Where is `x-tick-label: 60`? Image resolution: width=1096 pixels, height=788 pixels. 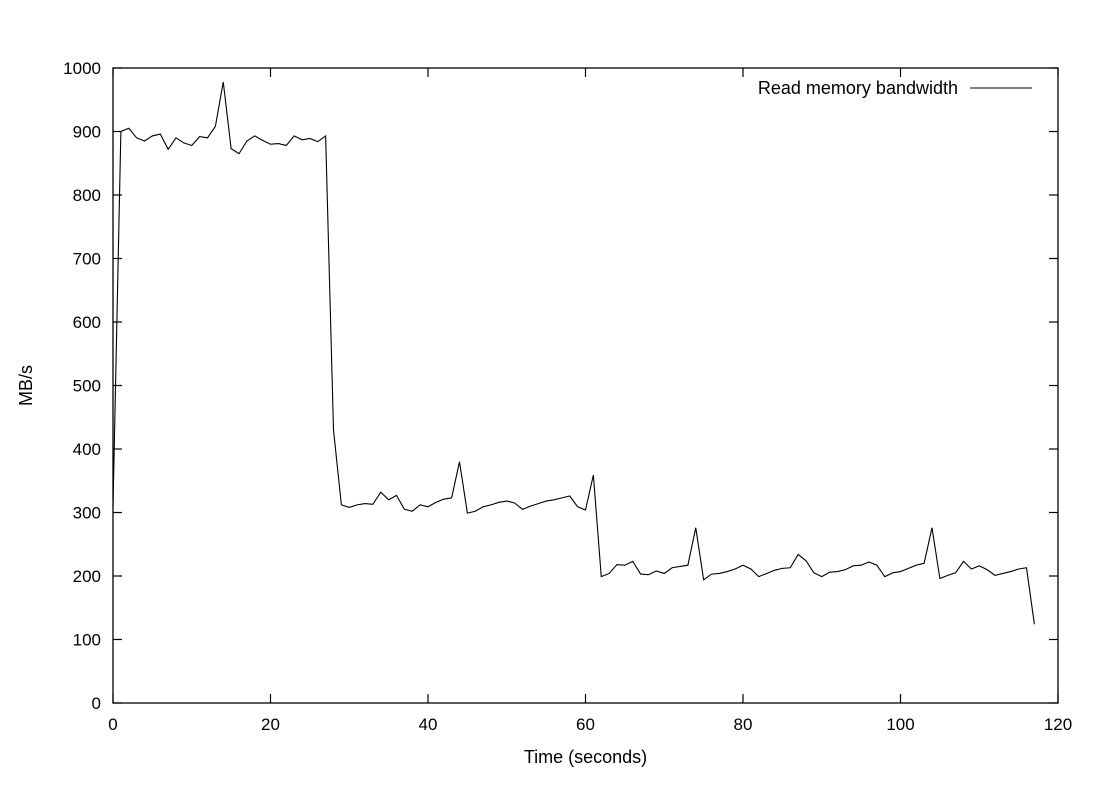 x-tick-label: 60 is located at coordinates (585, 724).